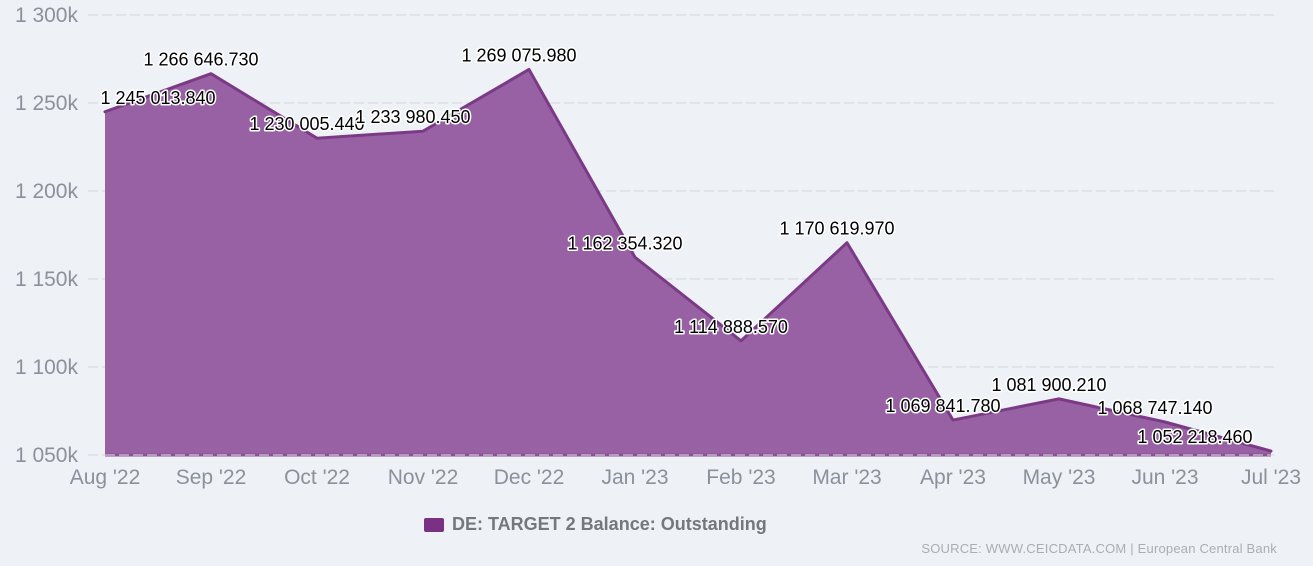 This screenshot has height=566, width=1313. I want to click on data-point-label: 1 081 900.210, so click(1048, 385).